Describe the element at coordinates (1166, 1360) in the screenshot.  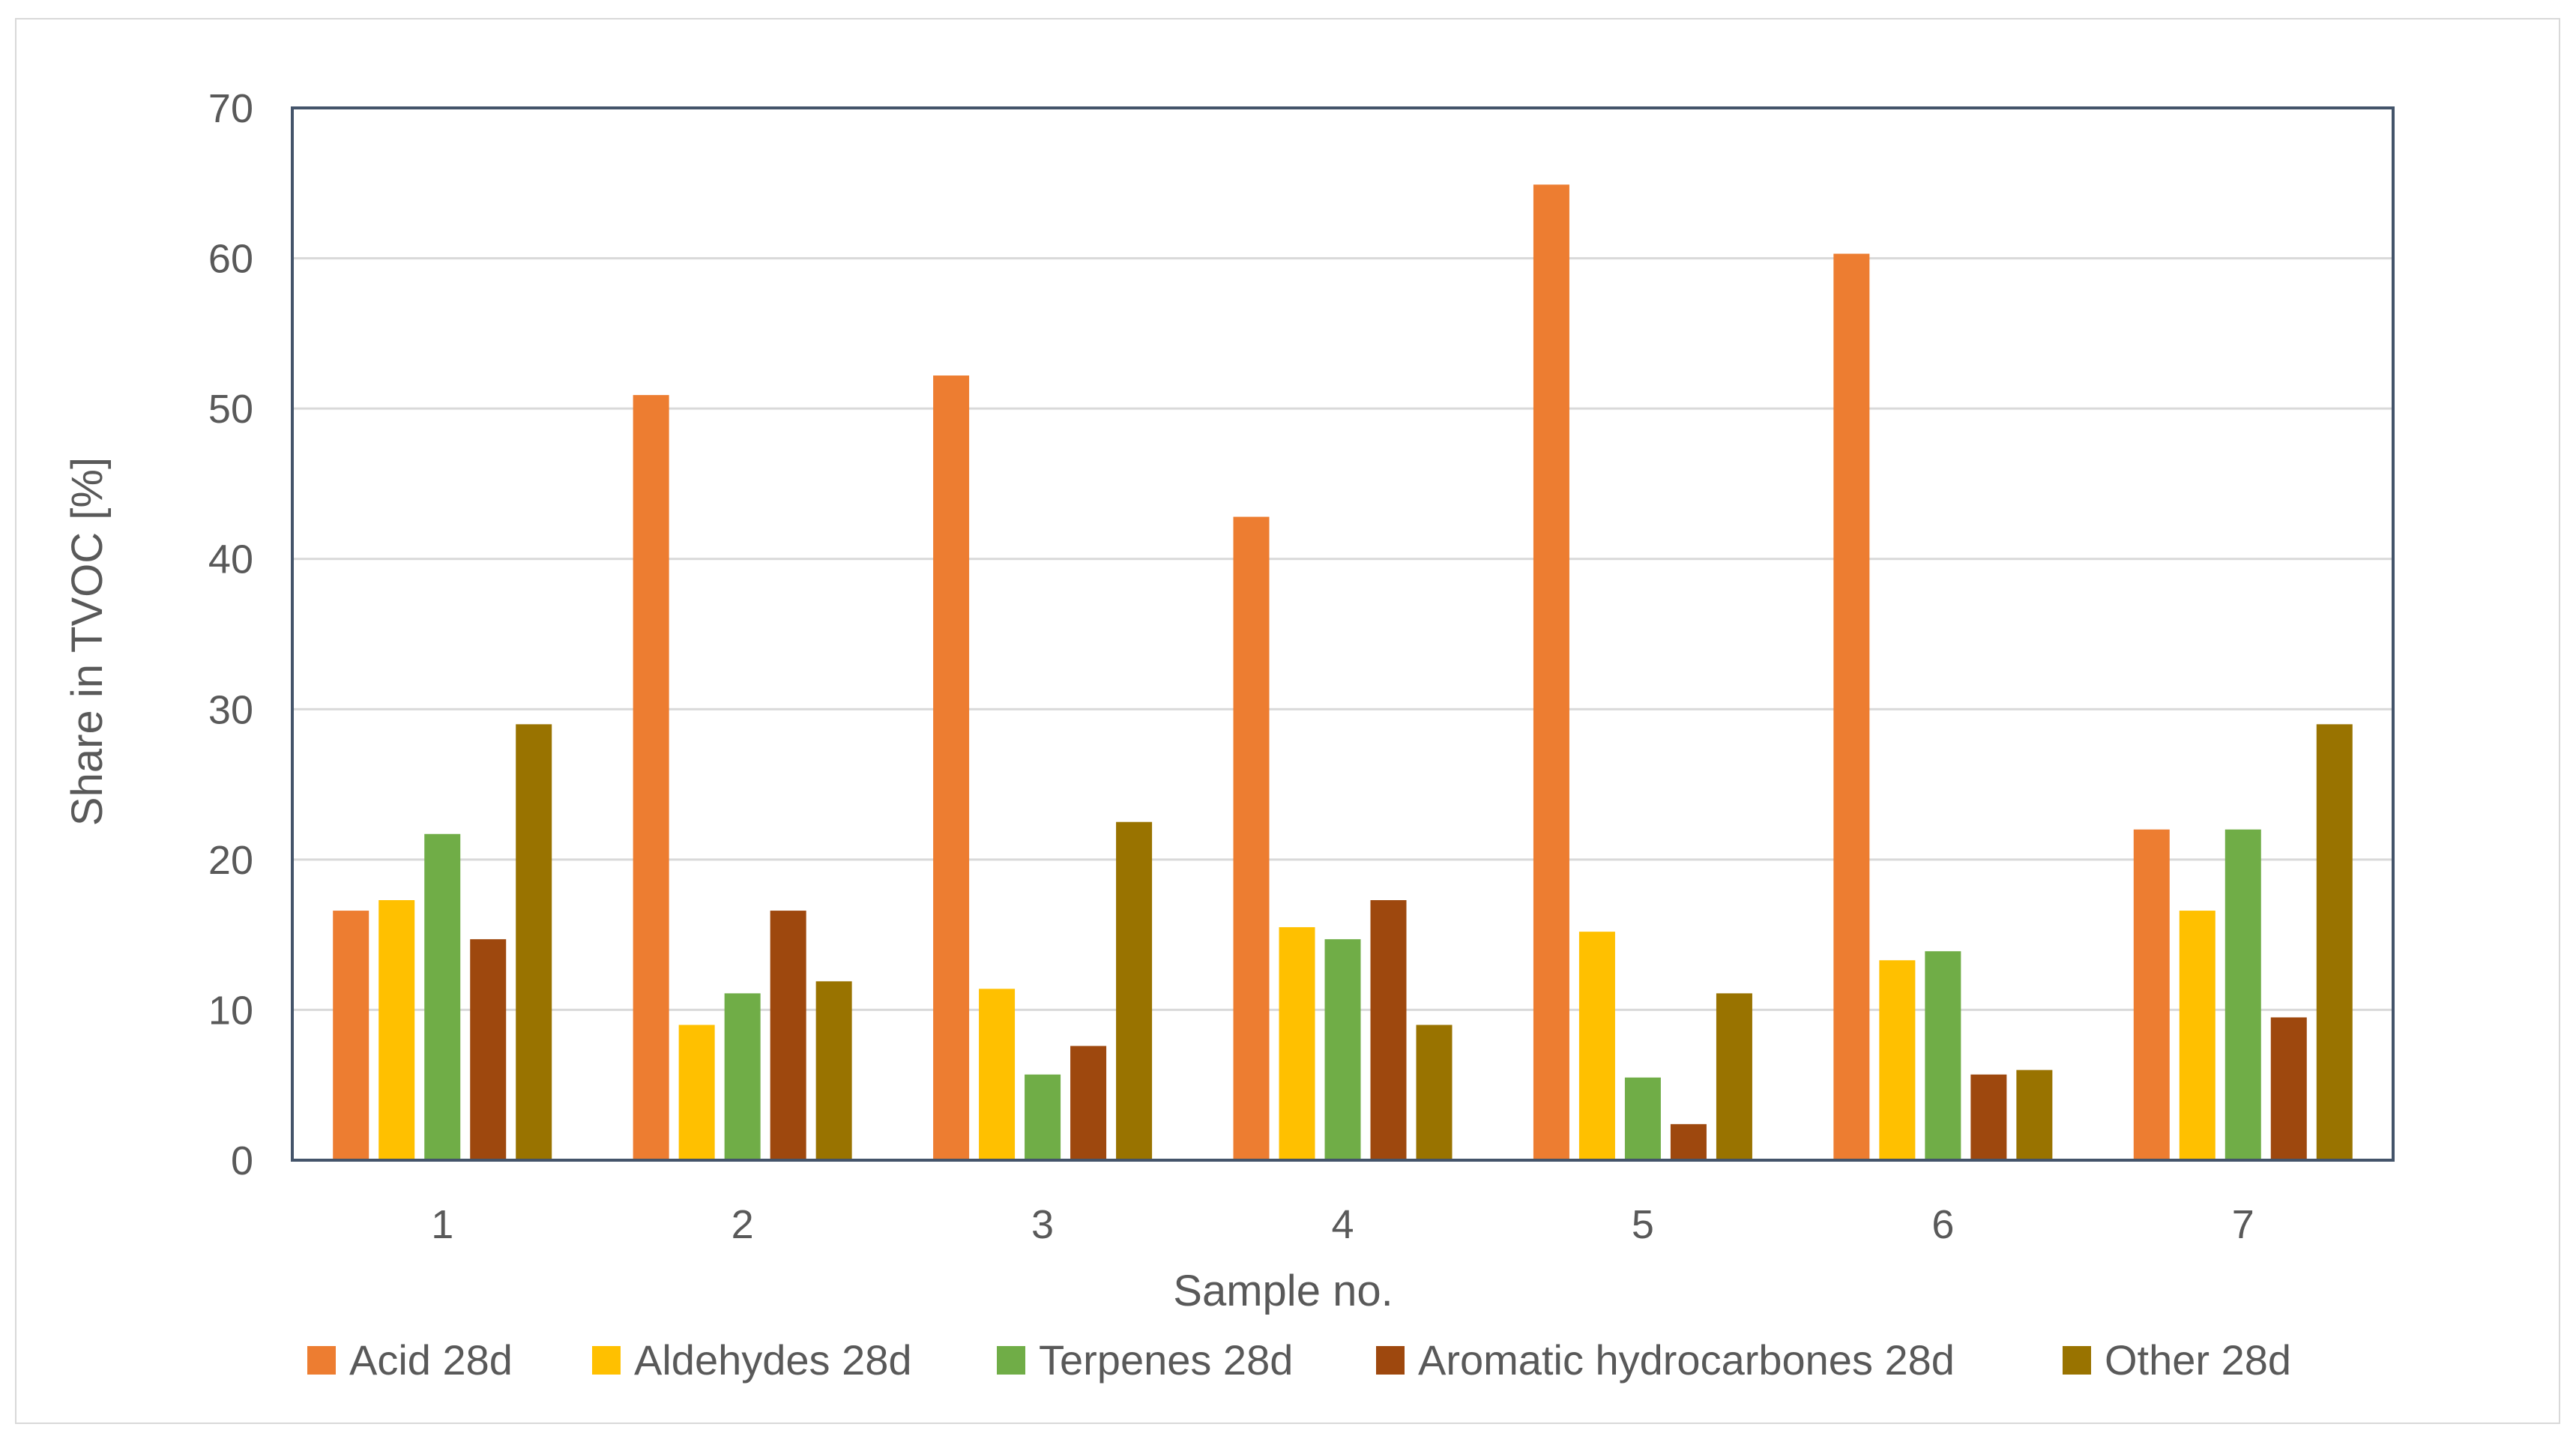
I see `legend-label: Terpenes 28d` at that location.